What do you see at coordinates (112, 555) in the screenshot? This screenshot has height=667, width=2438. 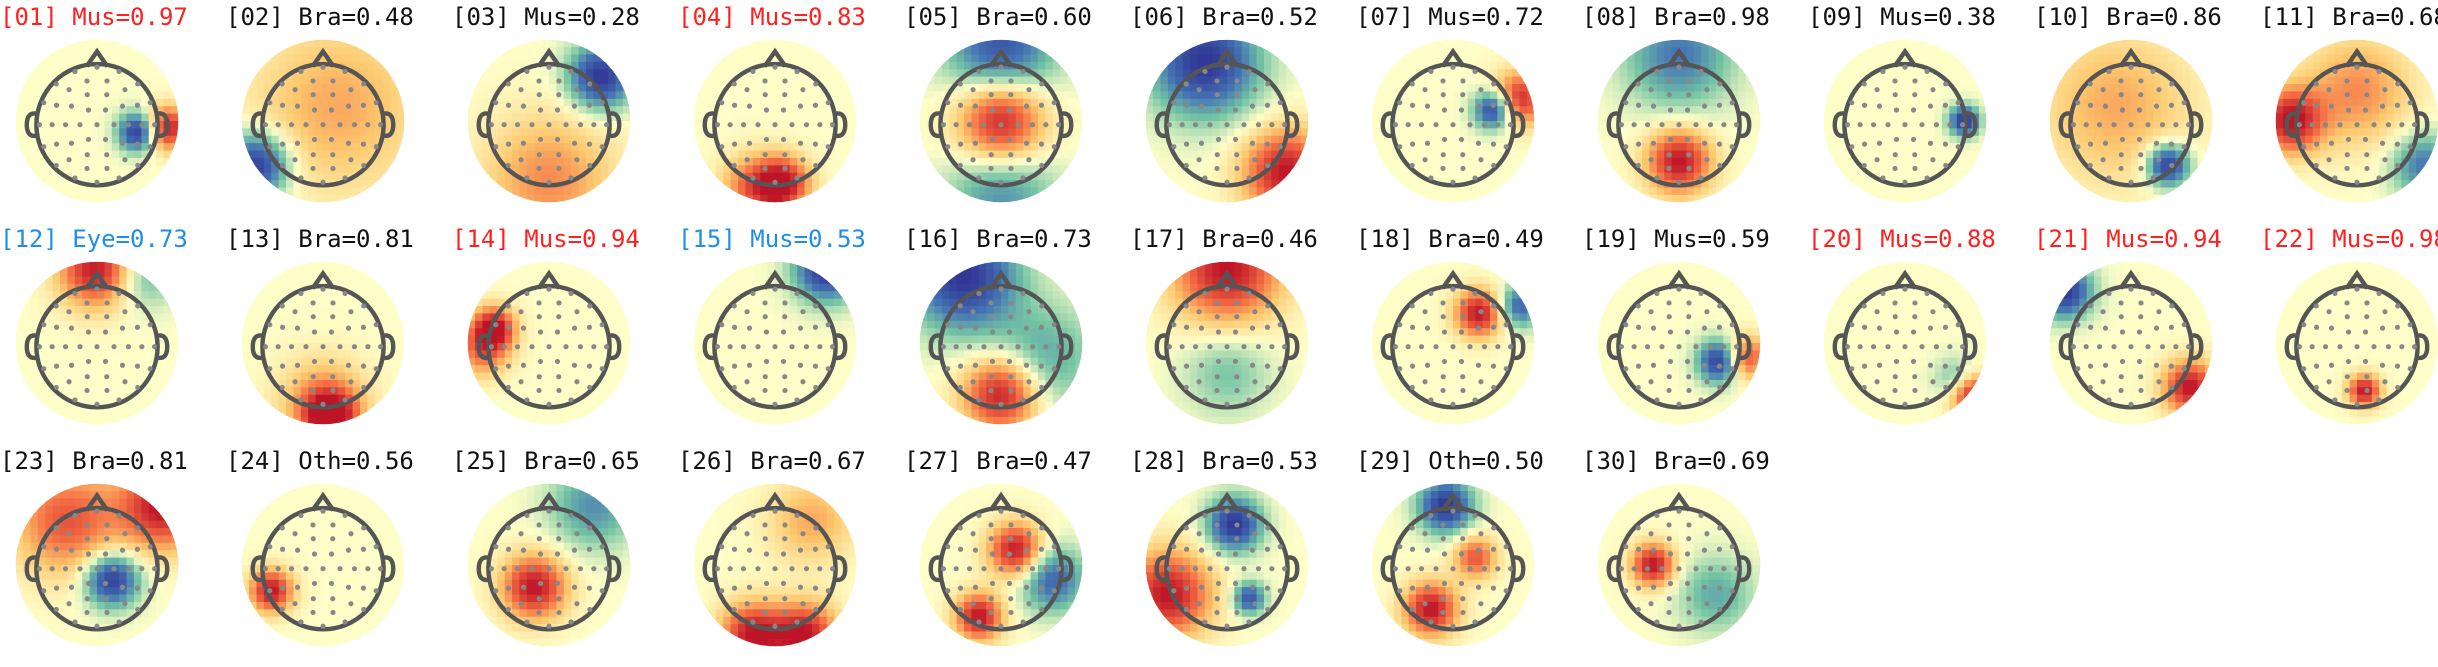 I see `topomap-cell: [23] Bra=0.81` at bounding box center [112, 555].